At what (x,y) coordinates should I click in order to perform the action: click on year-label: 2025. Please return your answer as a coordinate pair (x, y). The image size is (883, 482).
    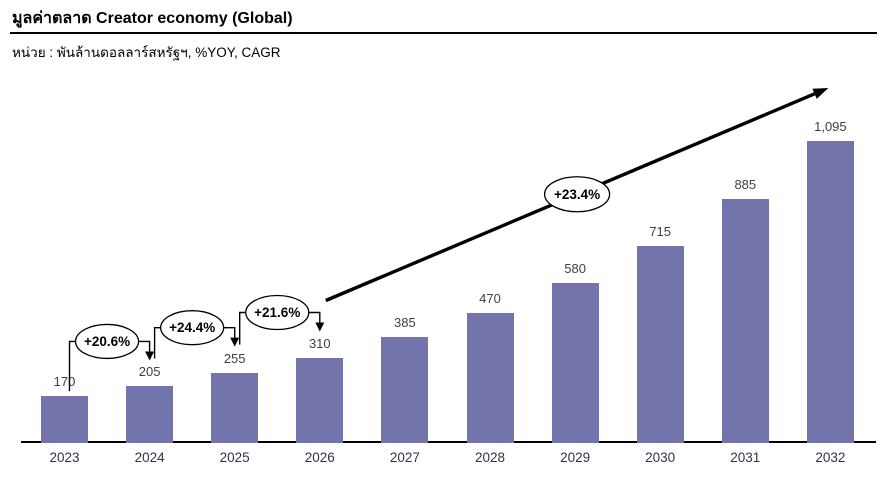
    Looking at the image, I should click on (234, 457).